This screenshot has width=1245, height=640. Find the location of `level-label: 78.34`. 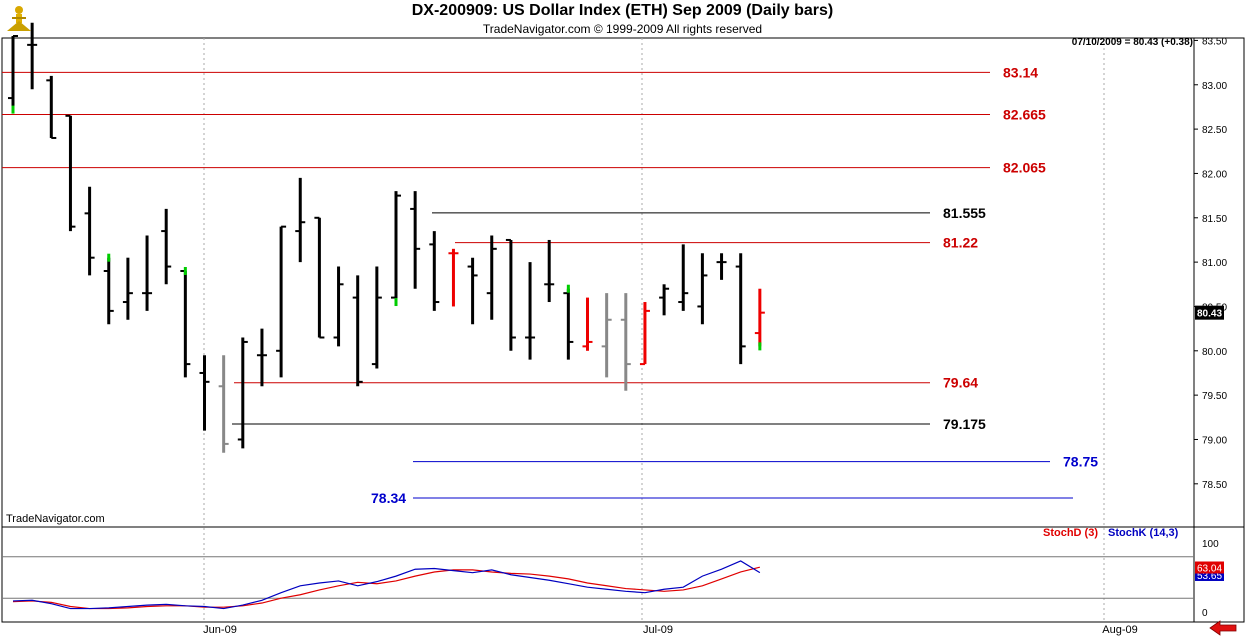

level-label: 78.34 is located at coordinates (388, 498).